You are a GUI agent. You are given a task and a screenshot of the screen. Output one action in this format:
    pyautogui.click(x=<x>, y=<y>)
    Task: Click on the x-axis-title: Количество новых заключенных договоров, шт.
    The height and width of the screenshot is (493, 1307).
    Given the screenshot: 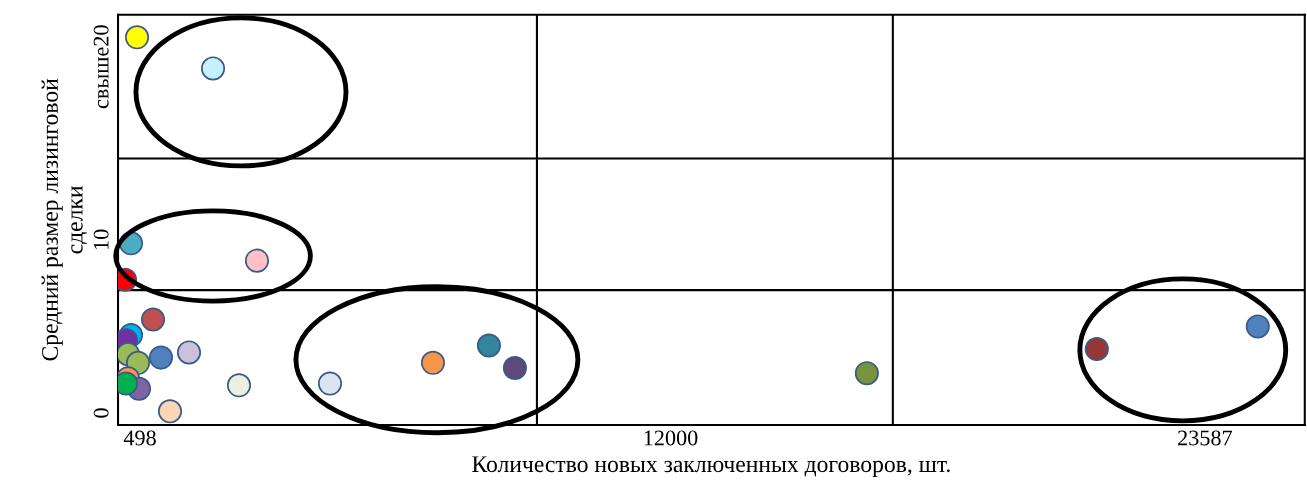 What is the action you would take?
    pyautogui.click(x=711, y=466)
    